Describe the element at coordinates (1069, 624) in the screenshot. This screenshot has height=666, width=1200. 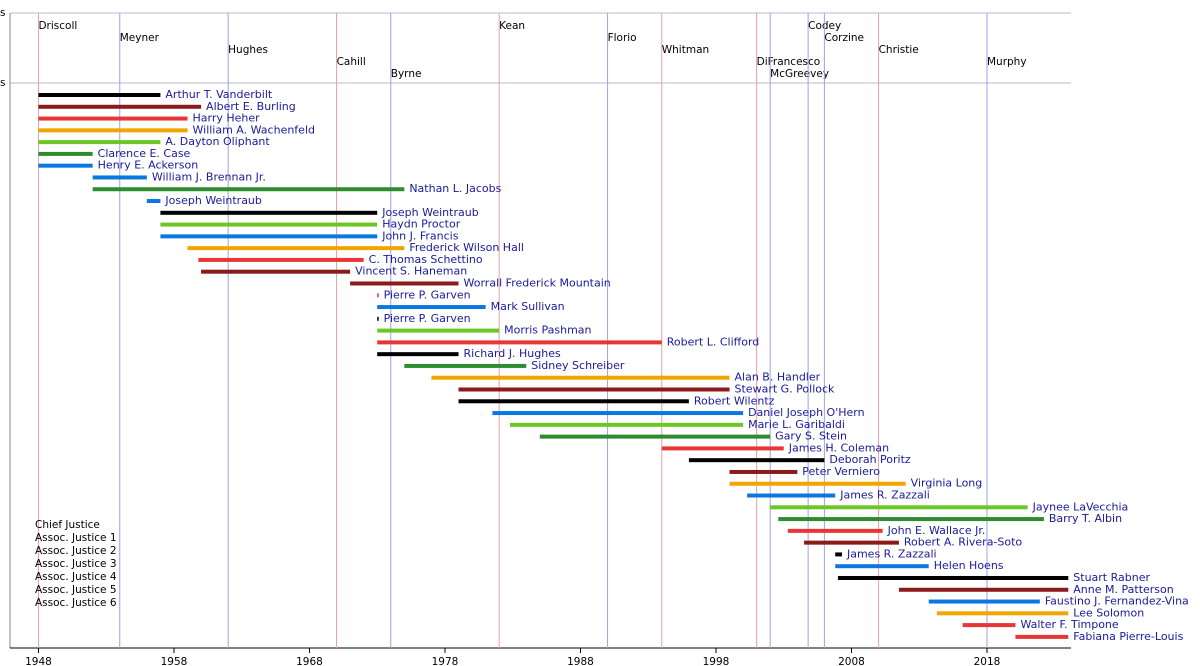
I see `justice-name: Walter F. Timpone` at that location.